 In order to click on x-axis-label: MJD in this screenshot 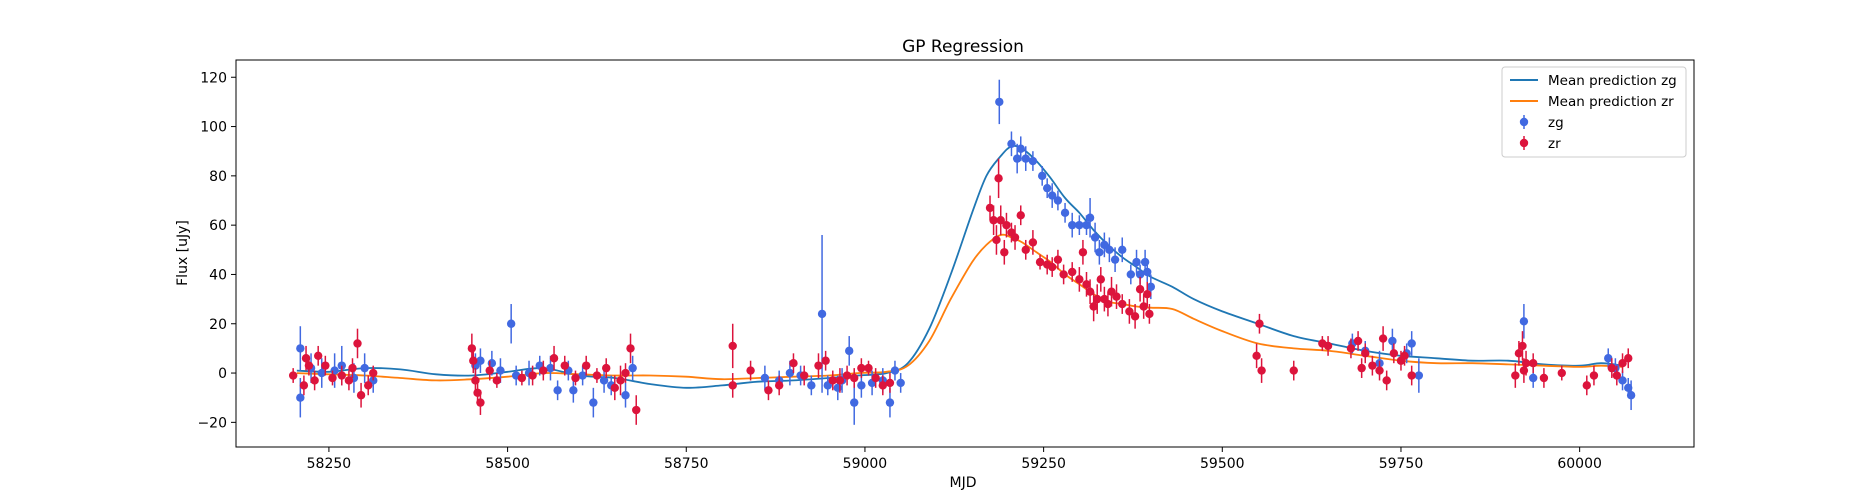, I will do `click(963, 483)`.